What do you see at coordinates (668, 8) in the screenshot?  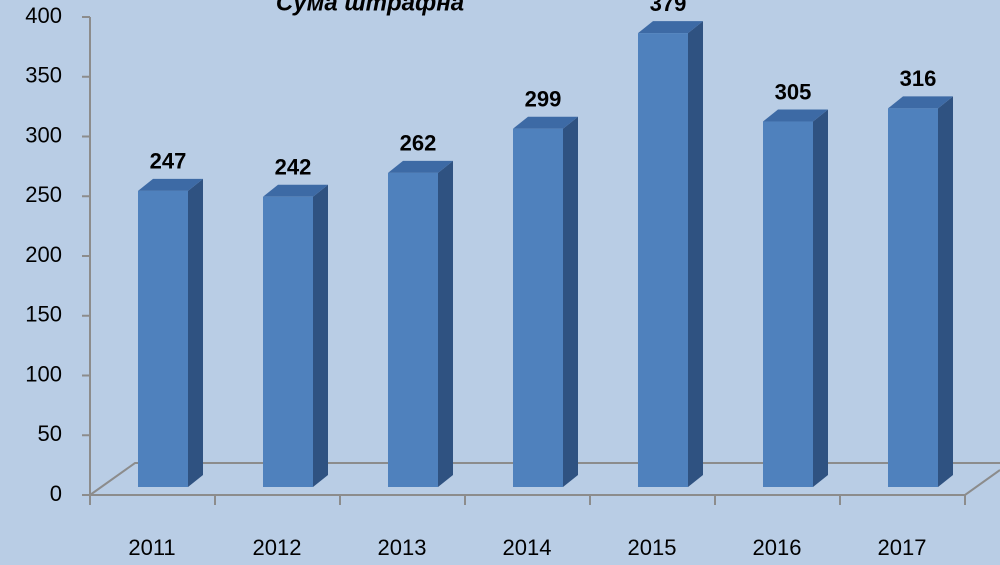 I see `data-label: 379` at bounding box center [668, 8].